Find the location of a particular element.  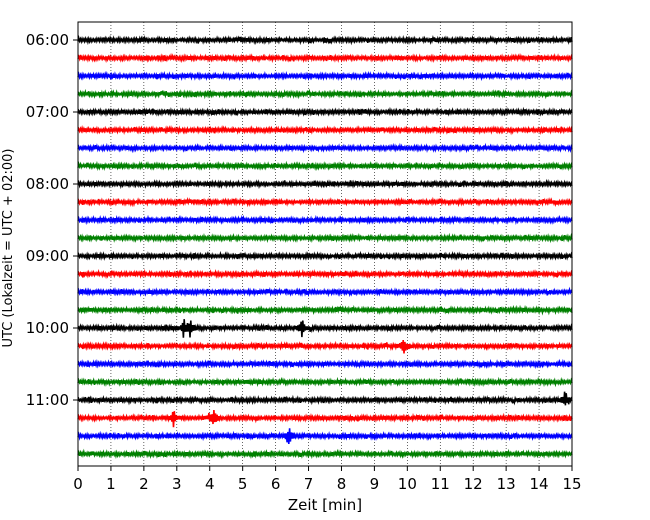

x-tick-label: 14 is located at coordinates (539, 484).